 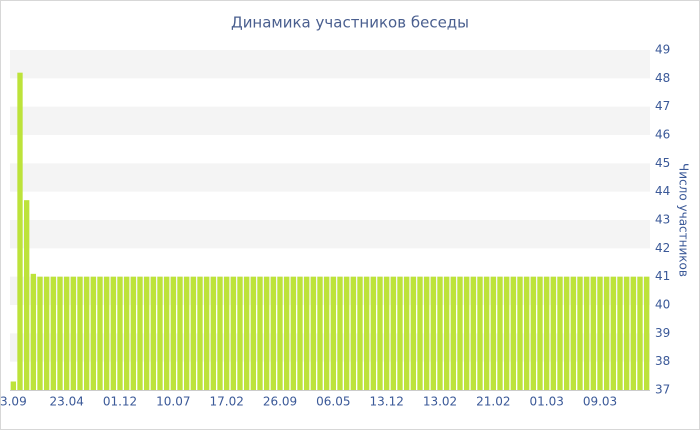 I want to click on y-tick-label: 42, so click(x=662, y=248).